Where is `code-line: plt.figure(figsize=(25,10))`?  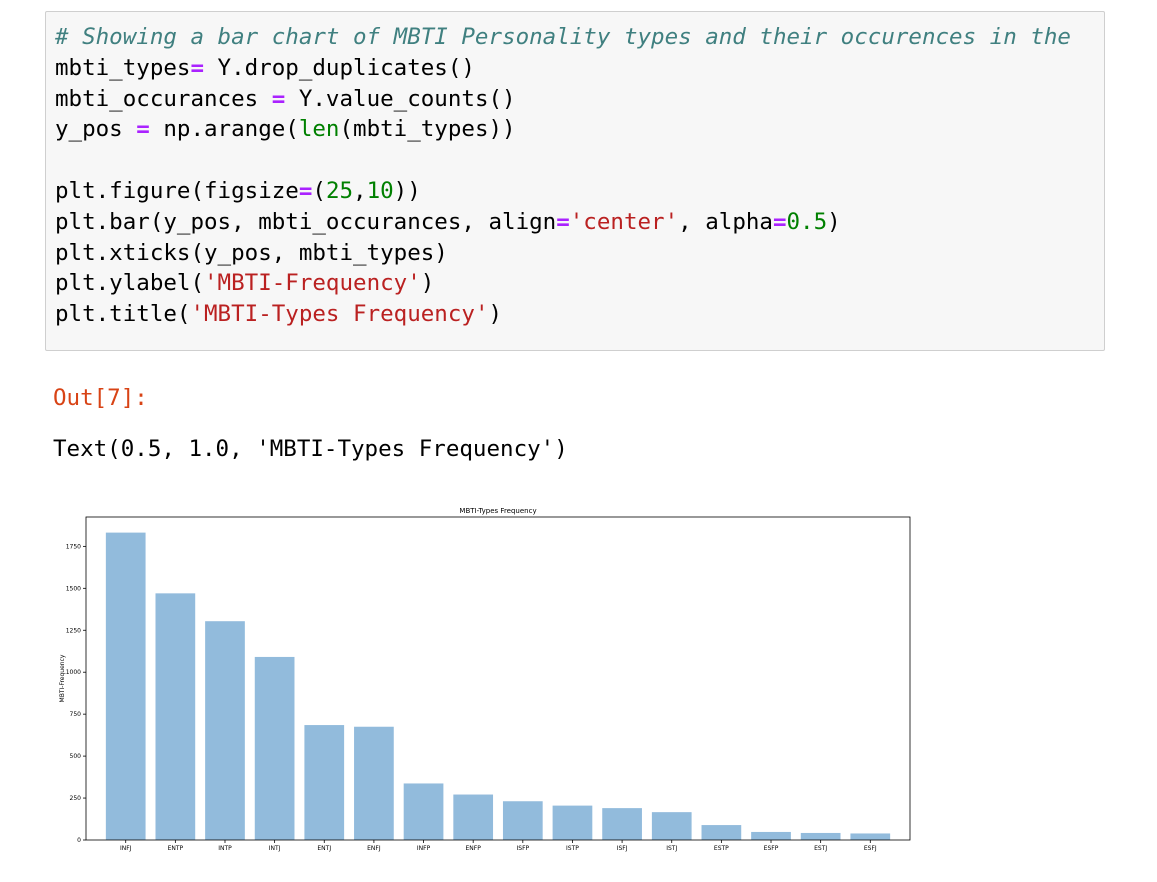
code-line: plt.figure(figsize=(25,10)) is located at coordinates (238, 190).